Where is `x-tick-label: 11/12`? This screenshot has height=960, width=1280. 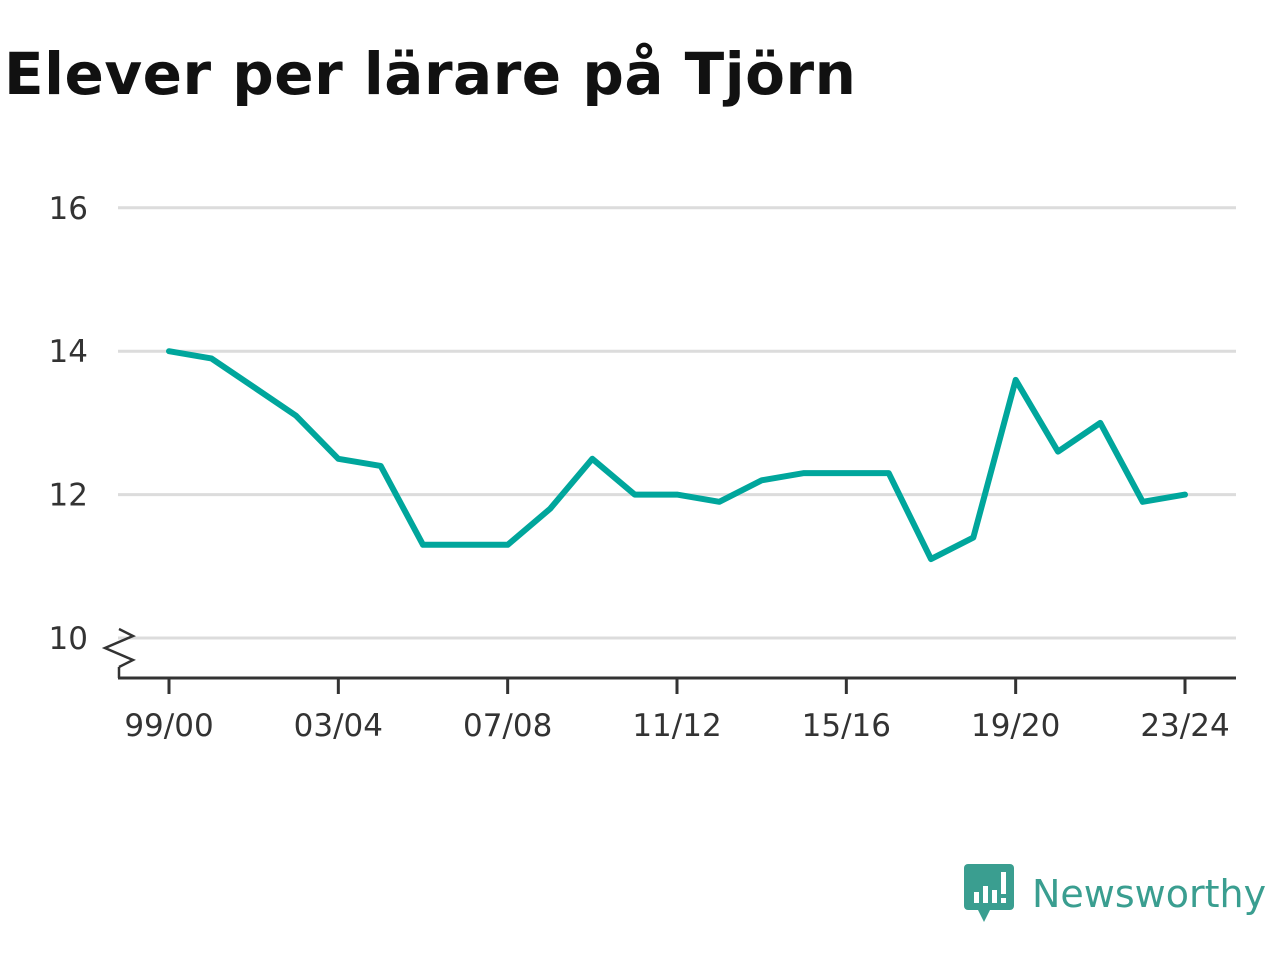 x-tick-label: 11/12 is located at coordinates (676, 726).